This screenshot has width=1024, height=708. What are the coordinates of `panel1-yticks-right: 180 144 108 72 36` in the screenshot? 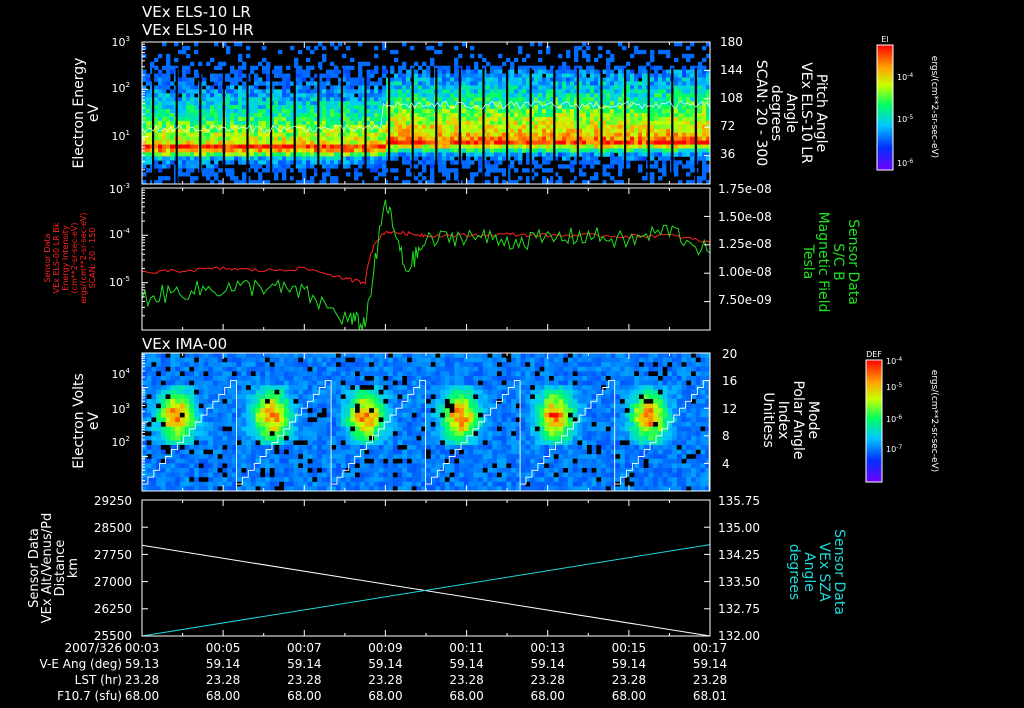 It's located at (731, 98).